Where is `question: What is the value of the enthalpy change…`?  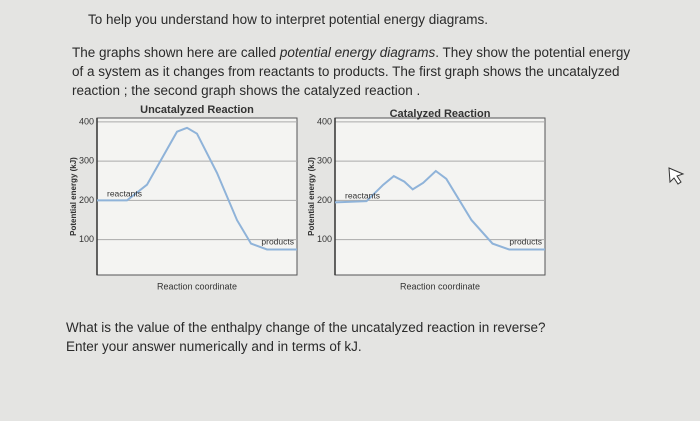
question: What is the value of the enthalpy change… is located at coordinates (306, 337).